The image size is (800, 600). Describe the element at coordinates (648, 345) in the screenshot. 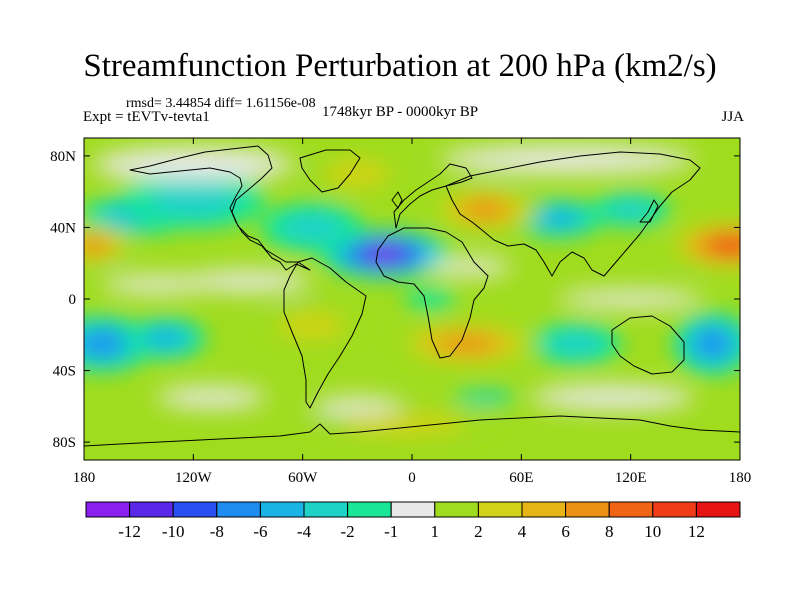

I see `coast-australia` at that location.